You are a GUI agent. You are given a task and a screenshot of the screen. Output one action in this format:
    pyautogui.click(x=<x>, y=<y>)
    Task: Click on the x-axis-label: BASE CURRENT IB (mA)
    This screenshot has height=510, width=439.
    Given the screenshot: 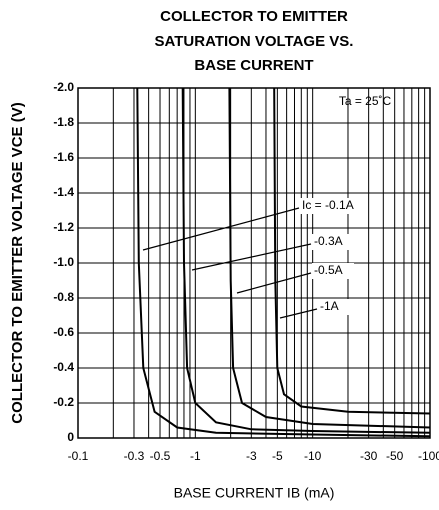 What is the action you would take?
    pyautogui.click(x=254, y=493)
    